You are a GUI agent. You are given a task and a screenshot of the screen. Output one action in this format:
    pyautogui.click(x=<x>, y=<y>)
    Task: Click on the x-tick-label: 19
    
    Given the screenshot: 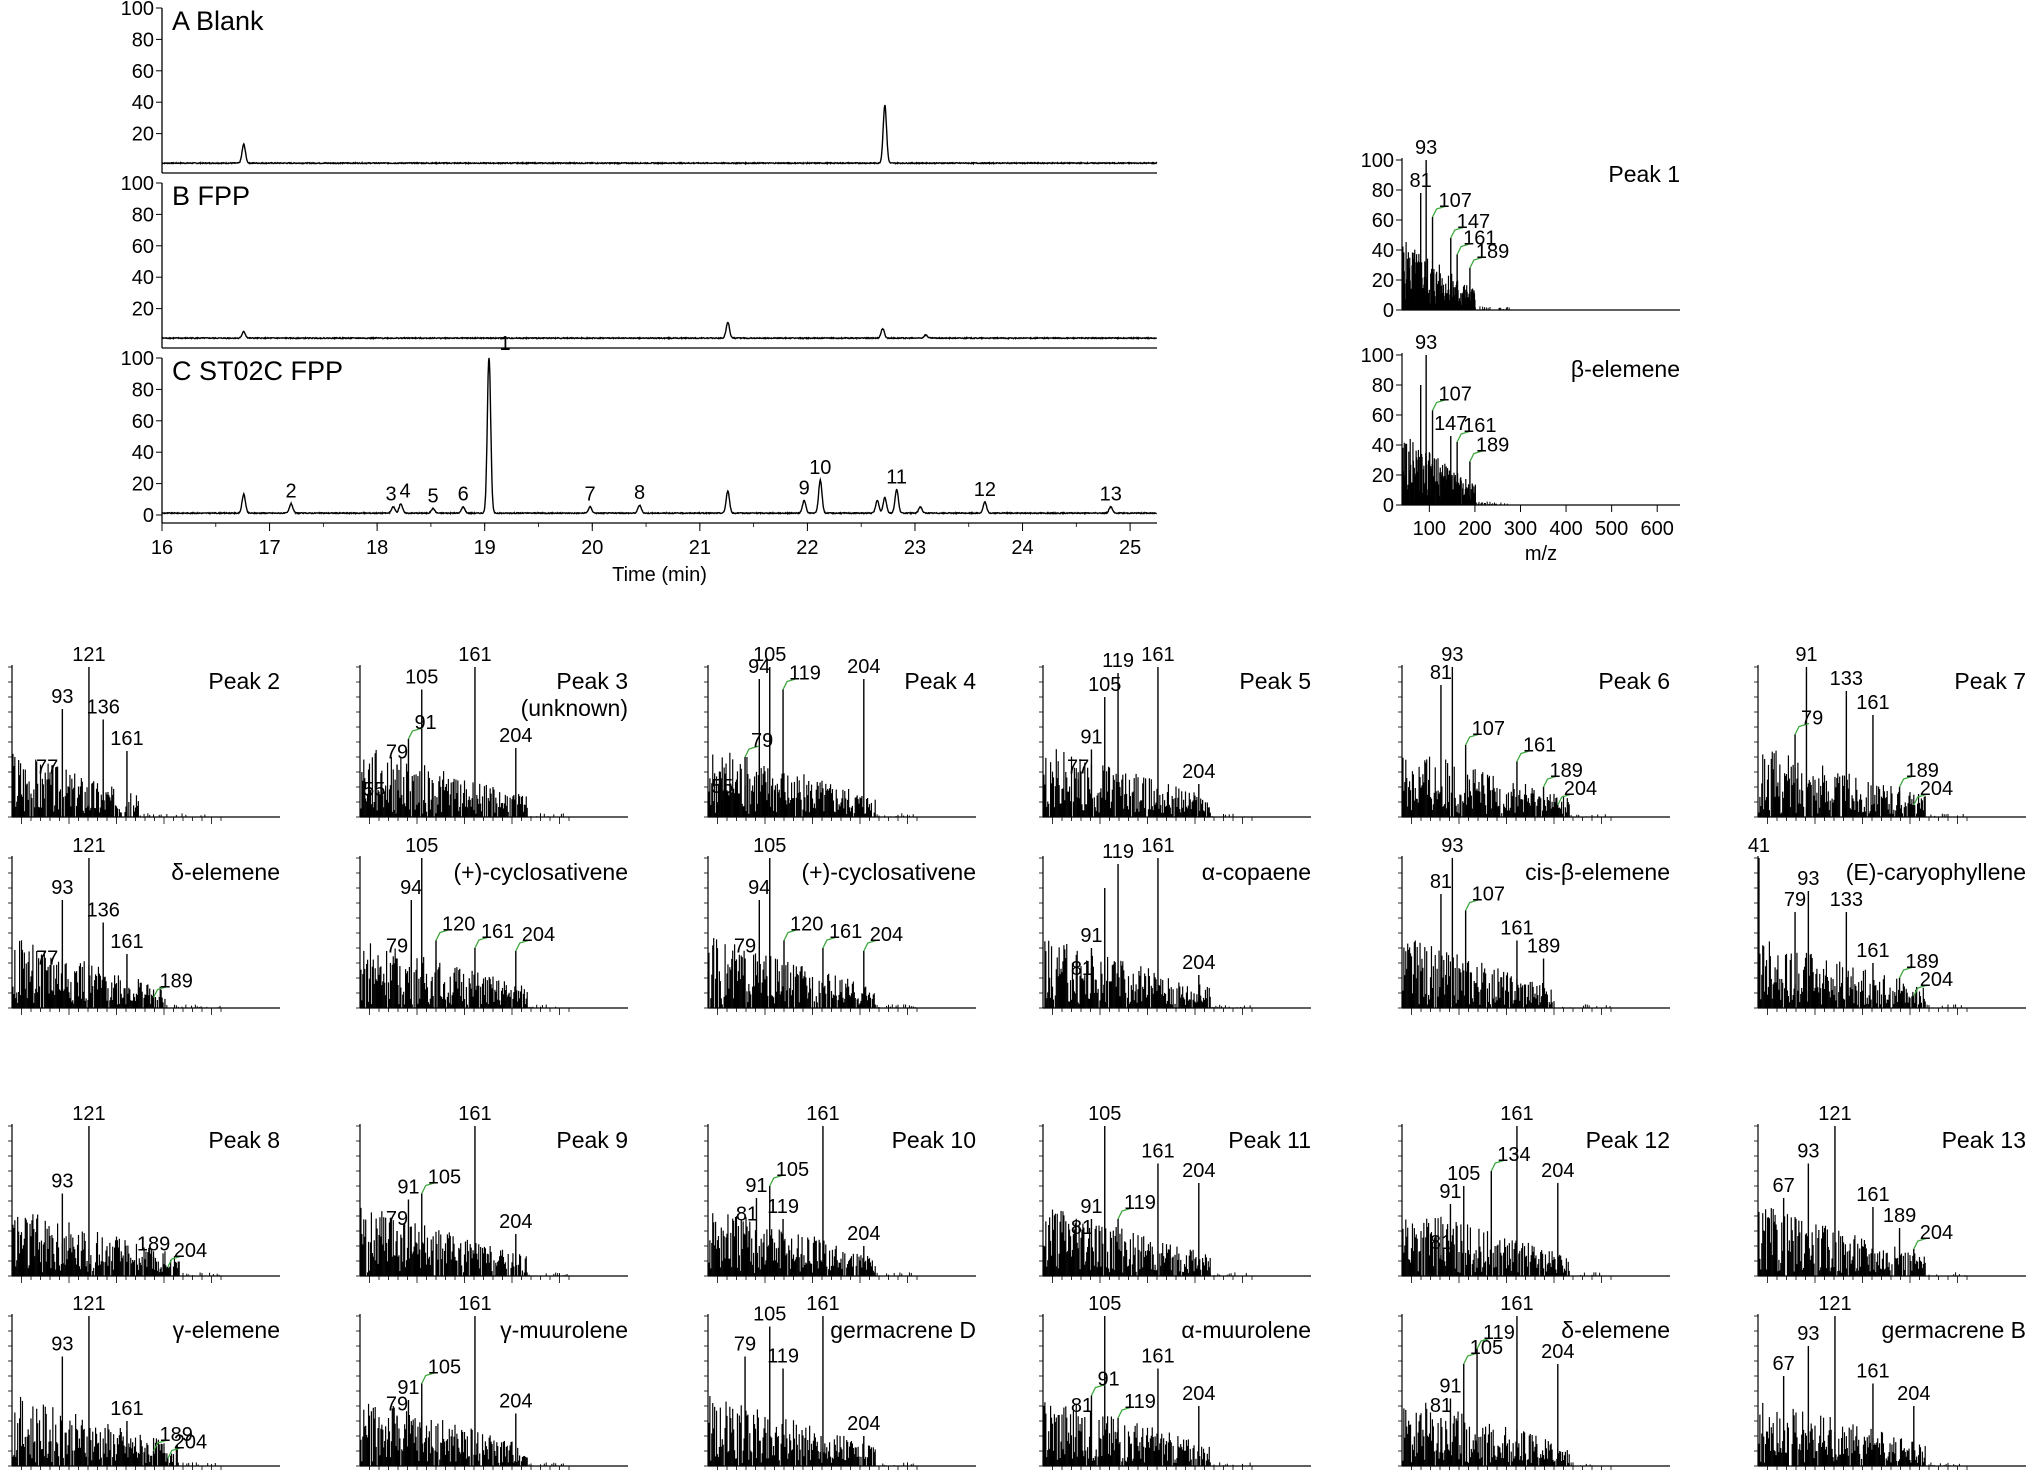 What is the action you would take?
    pyautogui.click(x=485, y=548)
    